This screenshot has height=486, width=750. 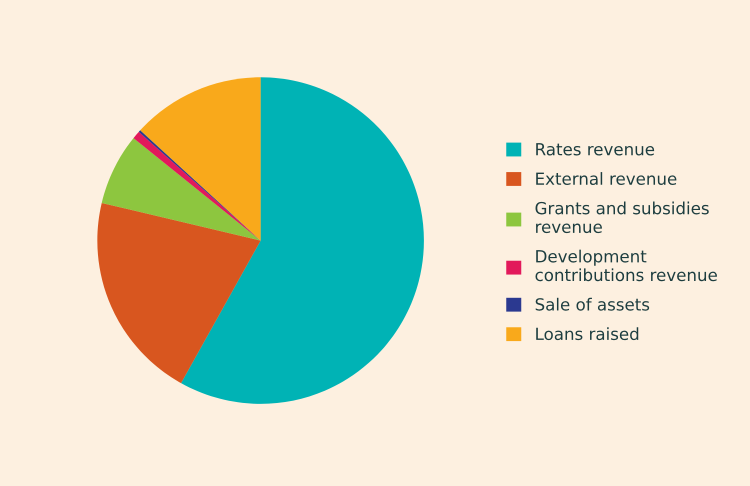 What do you see at coordinates (622, 218) in the screenshot?
I see `legend-label: Grants and subsidies revenue` at bounding box center [622, 218].